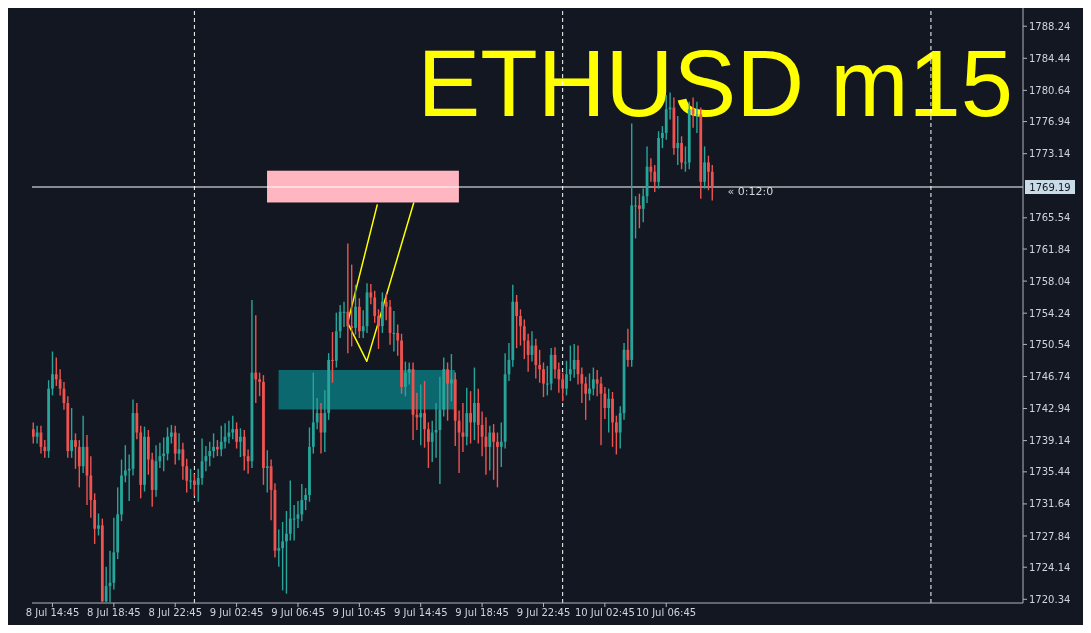  Describe the element at coordinates (750, 191) in the screenshot. I see `annotation: « 0:12:0` at that location.